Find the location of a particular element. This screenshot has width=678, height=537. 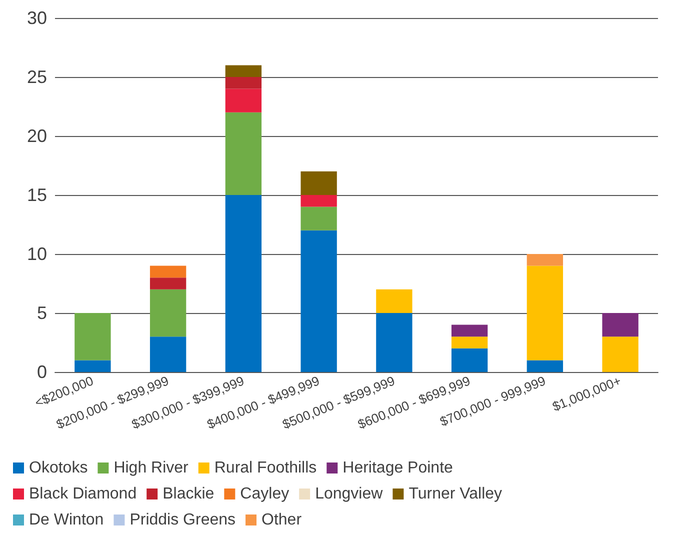

y-tick-label: 30 is located at coordinates (36, 18).